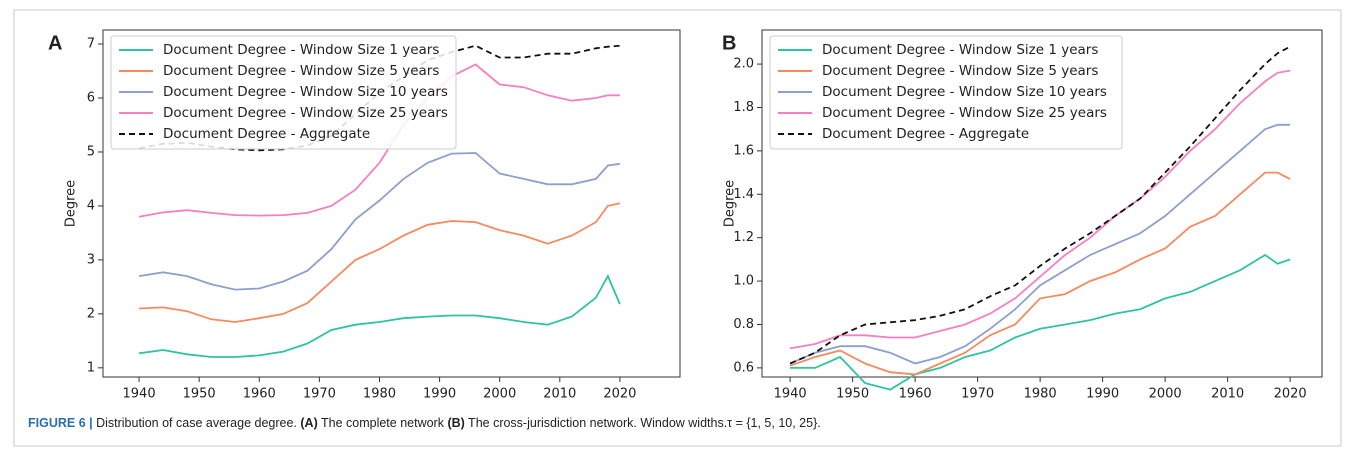 The width and height of the screenshot is (1355, 460). Describe the element at coordinates (743, 194) in the screenshot. I see `y-tick-label: 1.4` at that location.